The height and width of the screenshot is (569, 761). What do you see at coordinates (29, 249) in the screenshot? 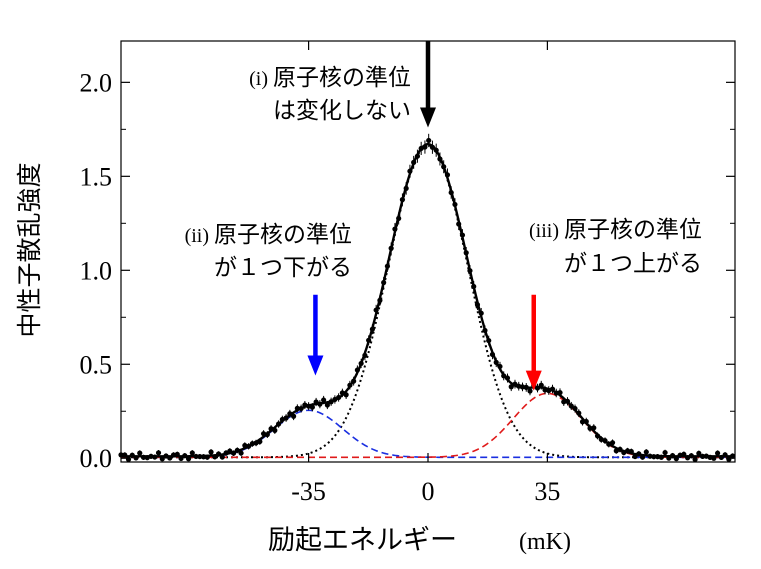
I see `y-axis-label: 中性子散乱強度` at bounding box center [29, 249].